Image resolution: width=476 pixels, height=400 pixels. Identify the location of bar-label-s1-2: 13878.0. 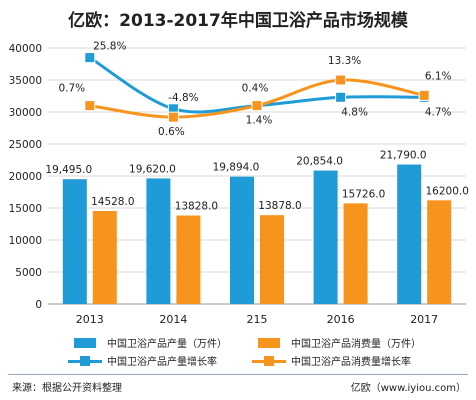
(279, 206).